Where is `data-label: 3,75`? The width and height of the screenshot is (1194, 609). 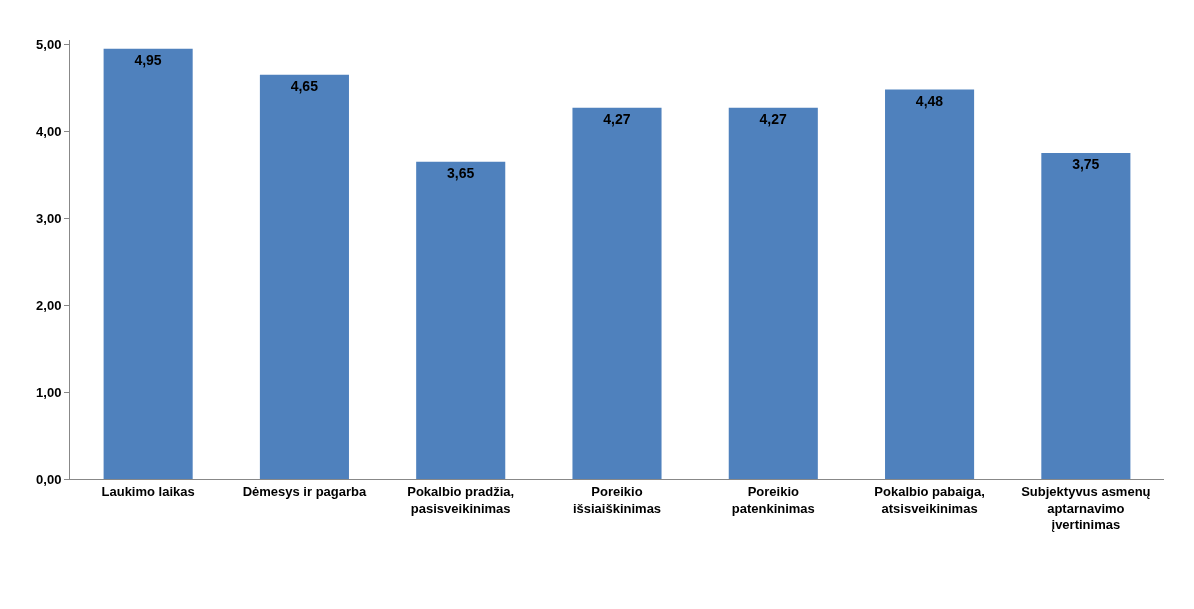
data-label: 3,75 is located at coordinates (1086, 164).